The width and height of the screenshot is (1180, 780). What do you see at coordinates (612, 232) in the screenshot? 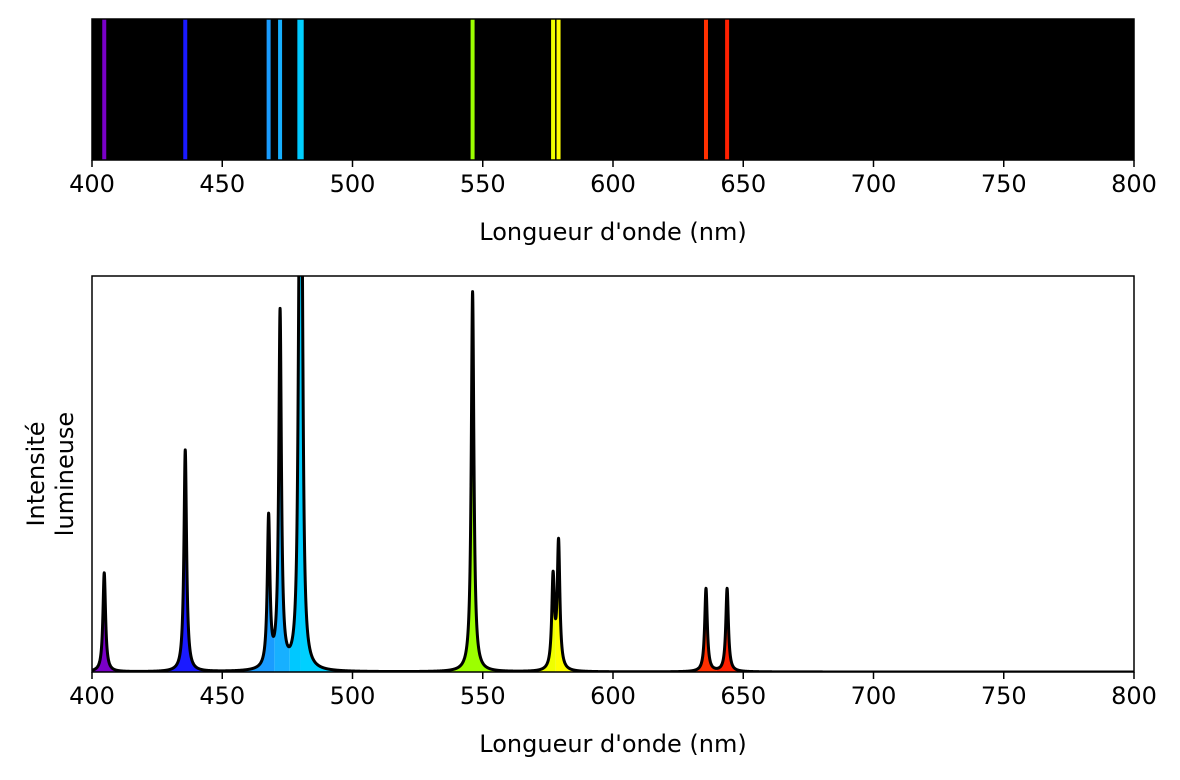
I see `spectrum-x-axis-label: Longueur d'onde (nm)` at bounding box center [612, 232].